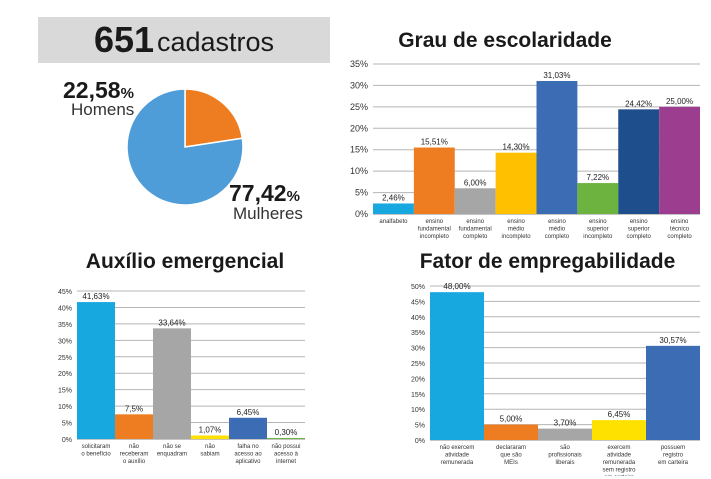  Describe the element at coordinates (511, 419) in the screenshot. I see `data-label: 5,00%` at that location.